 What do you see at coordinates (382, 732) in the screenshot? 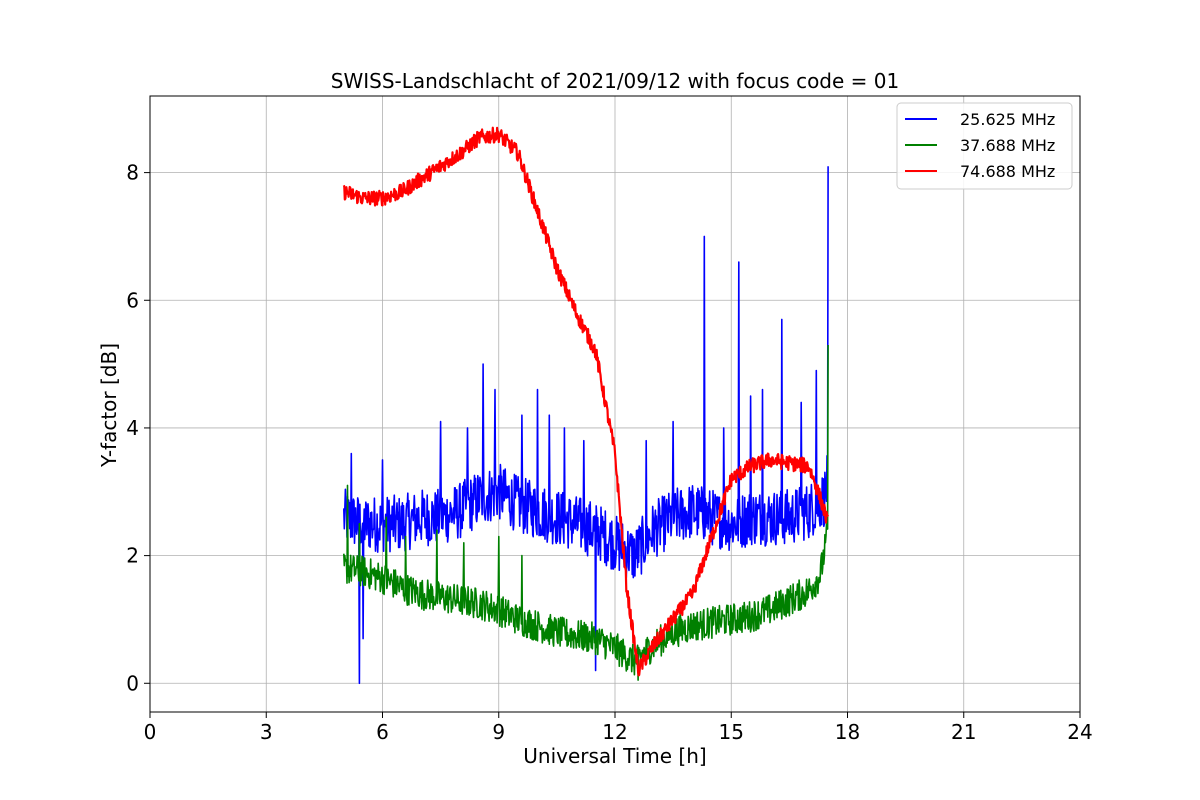
I see `x-tick-label: 6` at bounding box center [382, 732].